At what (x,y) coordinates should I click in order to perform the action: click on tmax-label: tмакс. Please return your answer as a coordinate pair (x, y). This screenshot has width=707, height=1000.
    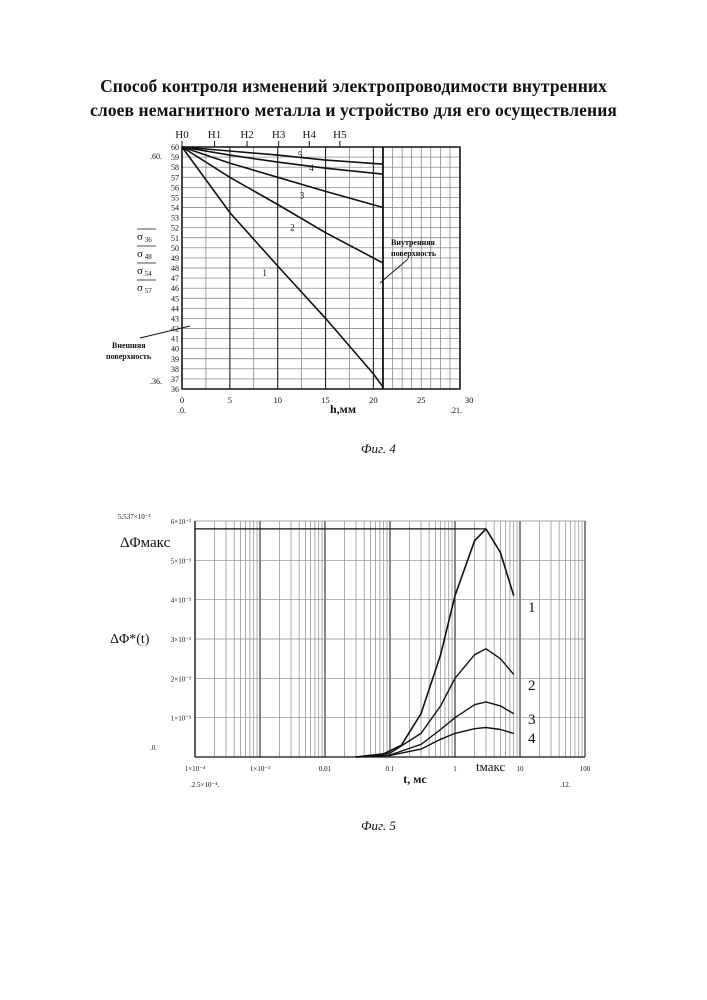
    Looking at the image, I should click on (491, 766).